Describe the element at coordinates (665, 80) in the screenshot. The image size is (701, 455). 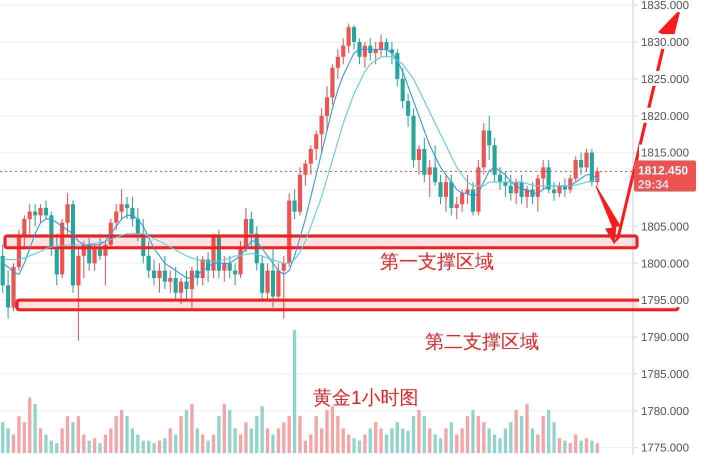
I see `y-tick-label: 1825.000` at that location.